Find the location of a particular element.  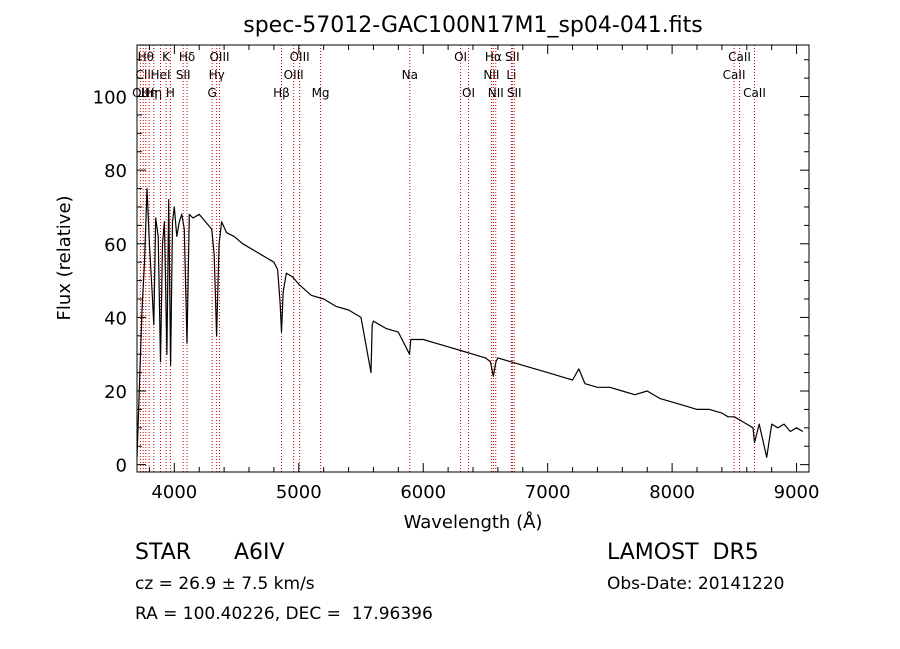

y-tick-label: 100 is located at coordinates (110, 98).